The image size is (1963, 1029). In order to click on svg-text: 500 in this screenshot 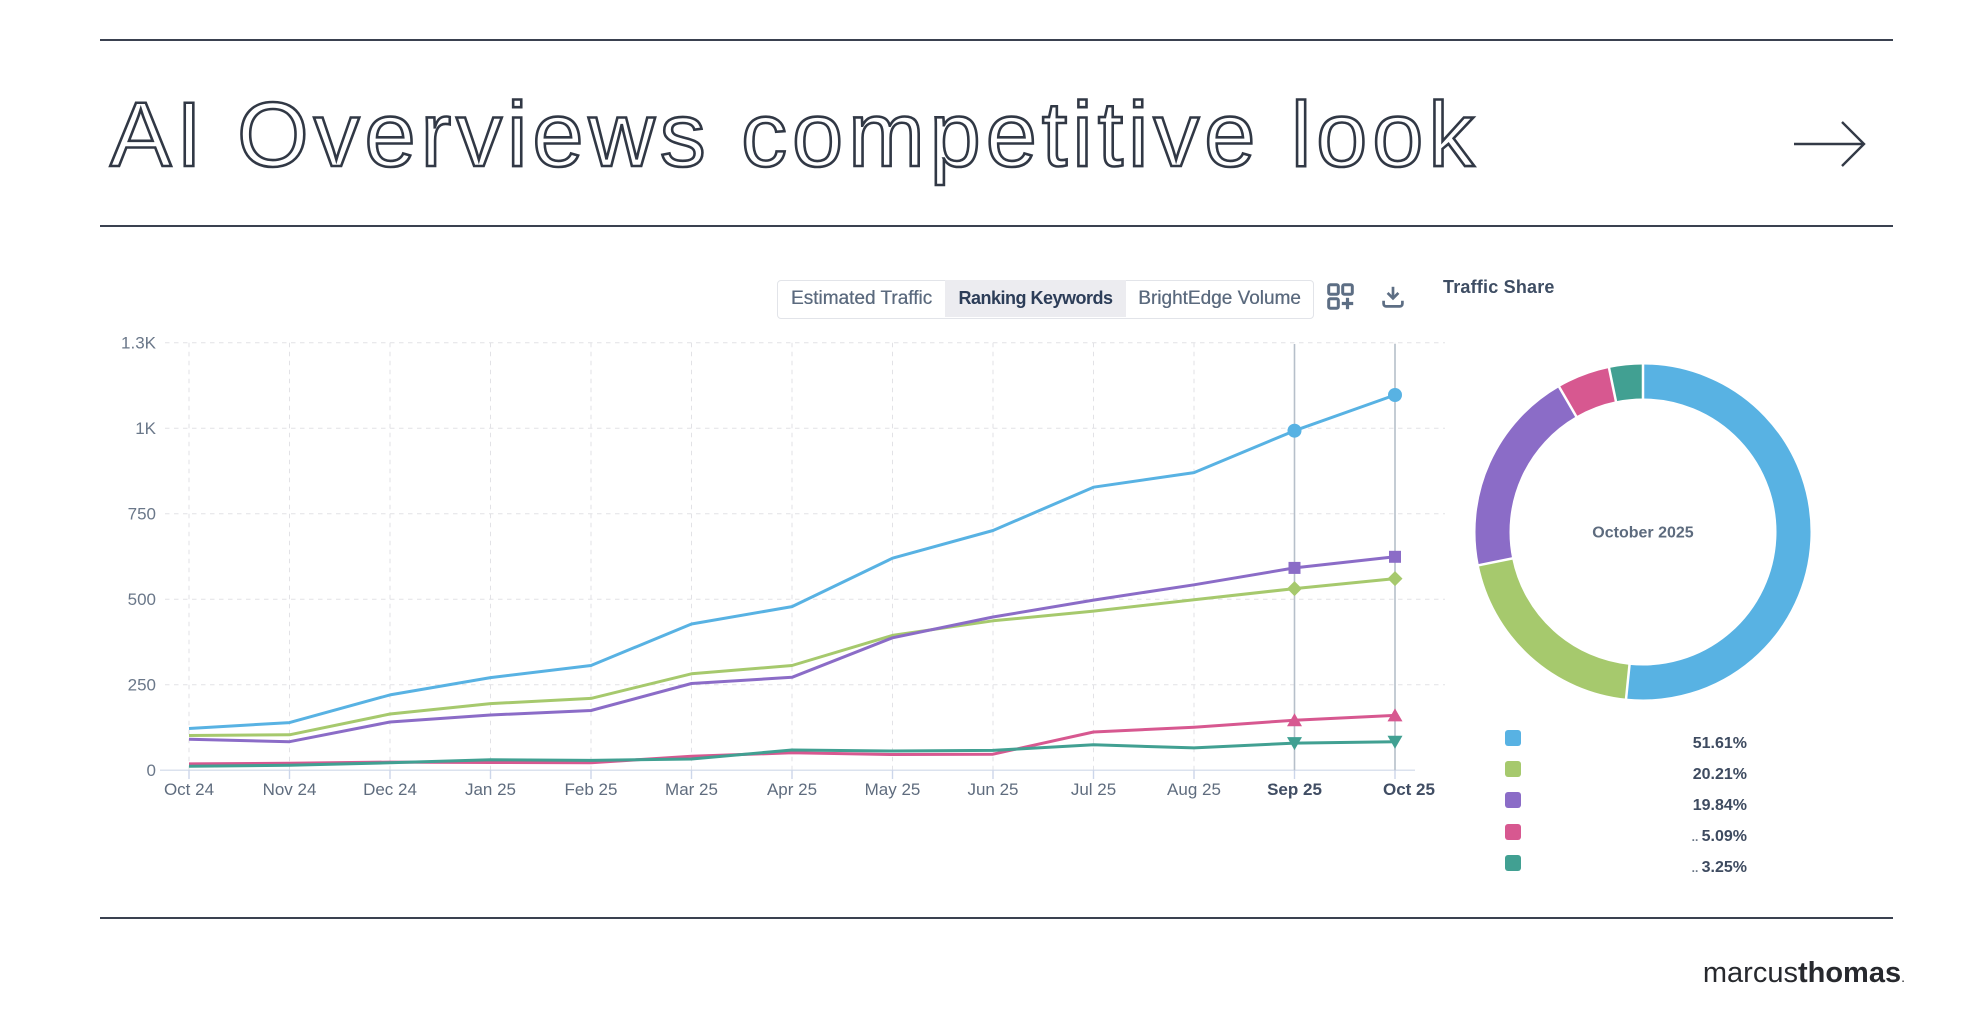, I will do `click(142, 599)`.